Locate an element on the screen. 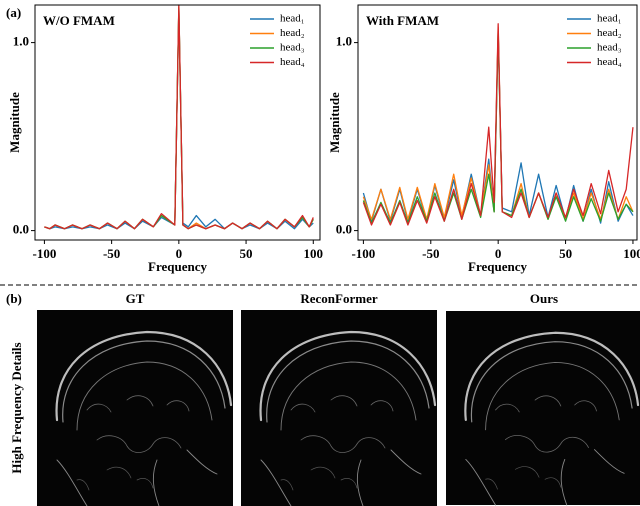  image-reconformer is located at coordinates (339, 408).